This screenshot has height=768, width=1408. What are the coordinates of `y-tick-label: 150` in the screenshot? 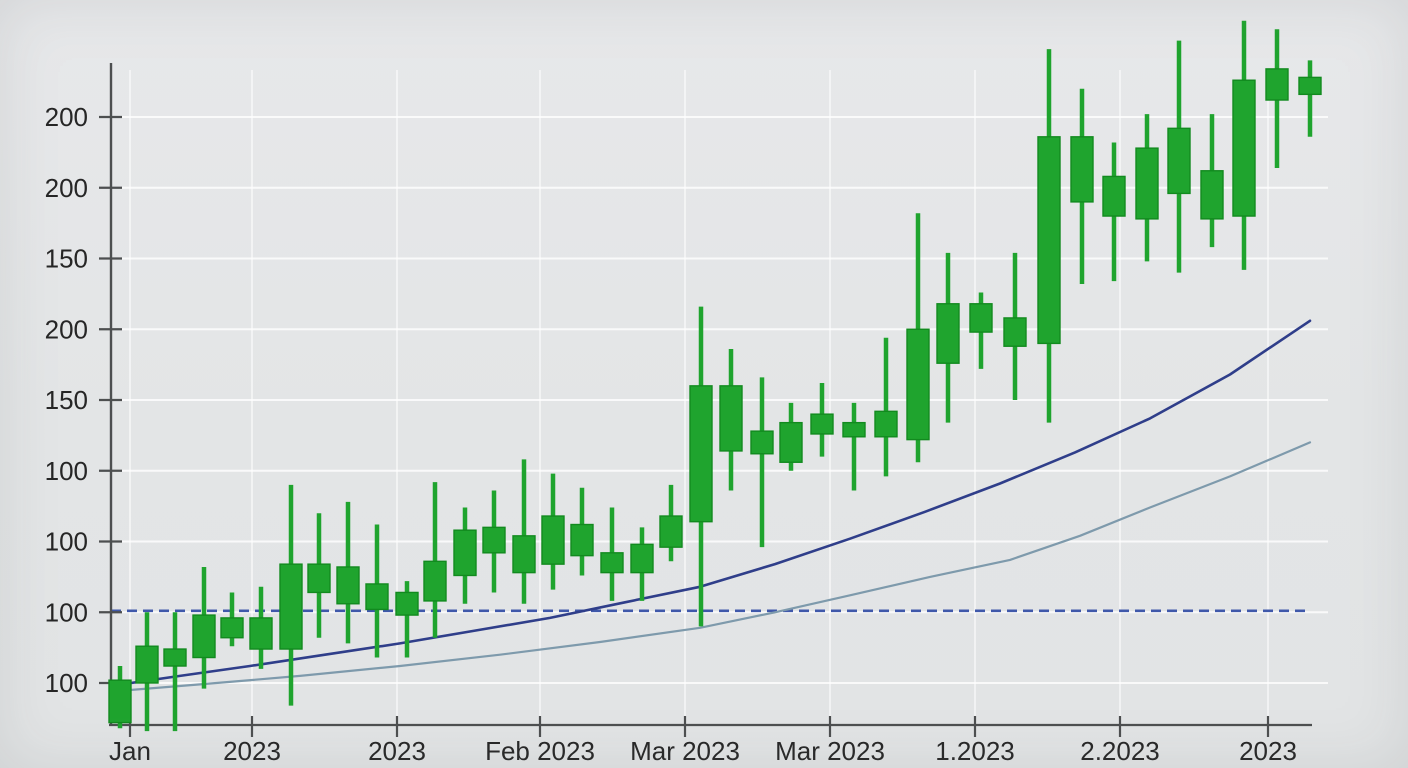 It's located at (66, 259).